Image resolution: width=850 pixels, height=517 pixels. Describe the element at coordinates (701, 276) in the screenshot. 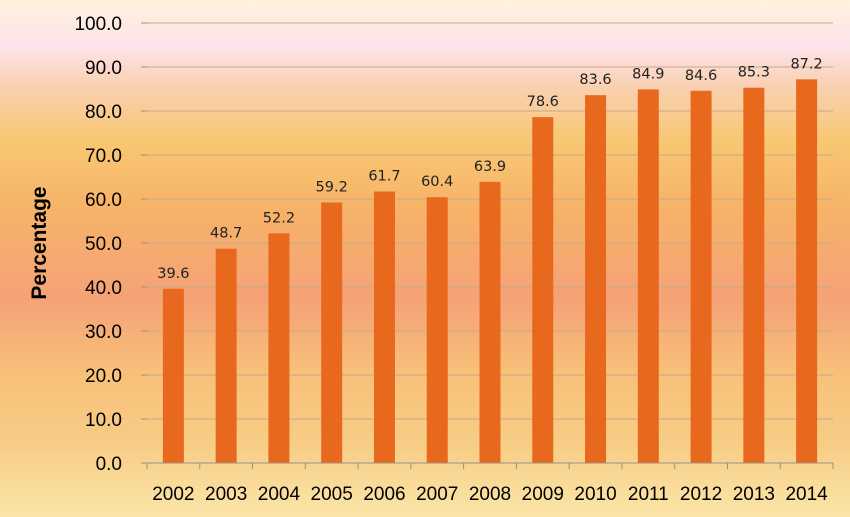

I see `bar-2012` at that location.